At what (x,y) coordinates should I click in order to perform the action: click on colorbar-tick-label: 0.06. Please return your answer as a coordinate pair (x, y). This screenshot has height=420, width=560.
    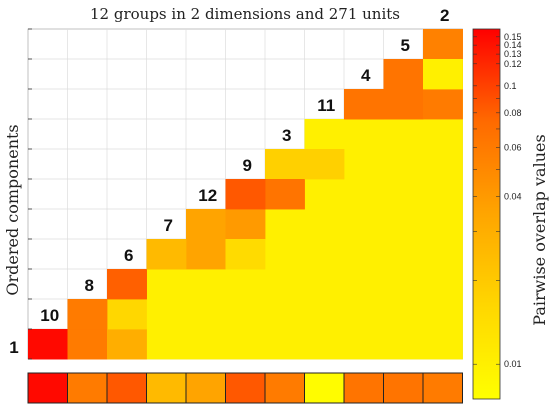
    Looking at the image, I should click on (513, 148).